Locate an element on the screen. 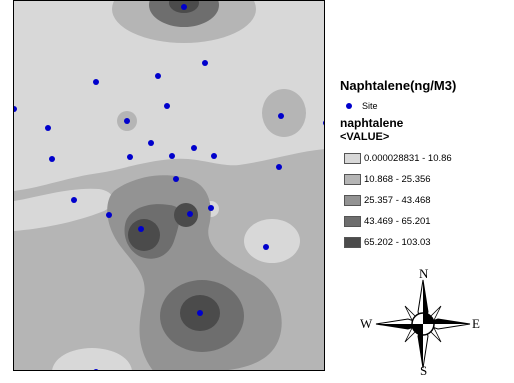 This screenshot has height=383, width=514. compass-south-label: S is located at coordinates (424, 370).